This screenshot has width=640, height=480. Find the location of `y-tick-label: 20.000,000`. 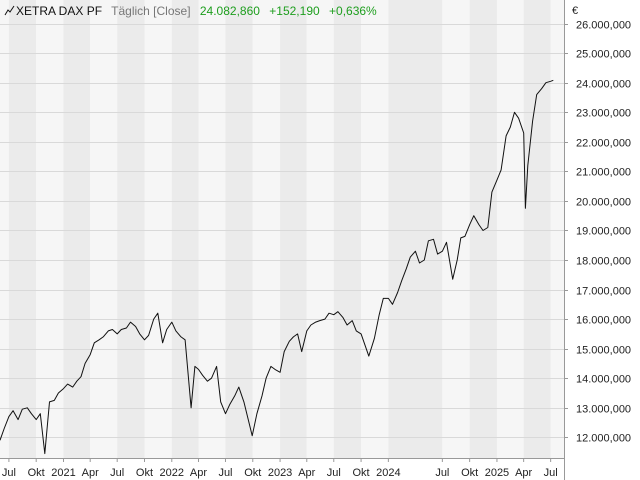

y-tick-label: 20.000,000 is located at coordinates (603, 203).